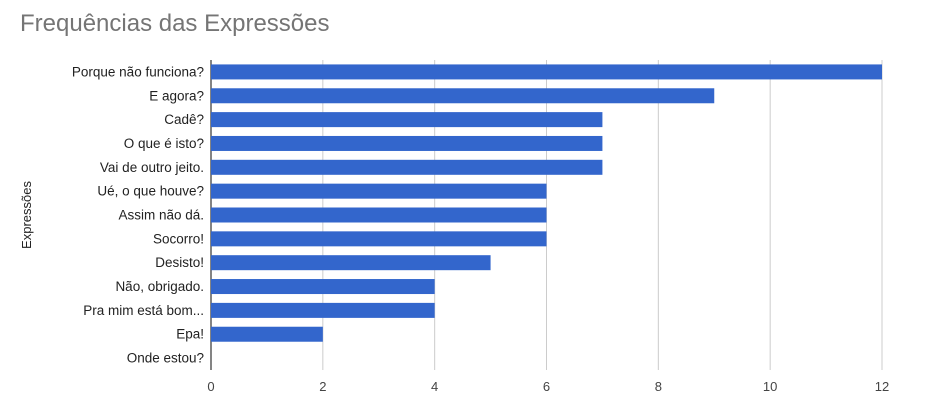 The image size is (937, 409). Describe the element at coordinates (434, 386) in the screenshot. I see `x-tick-label-4: 4` at that location.